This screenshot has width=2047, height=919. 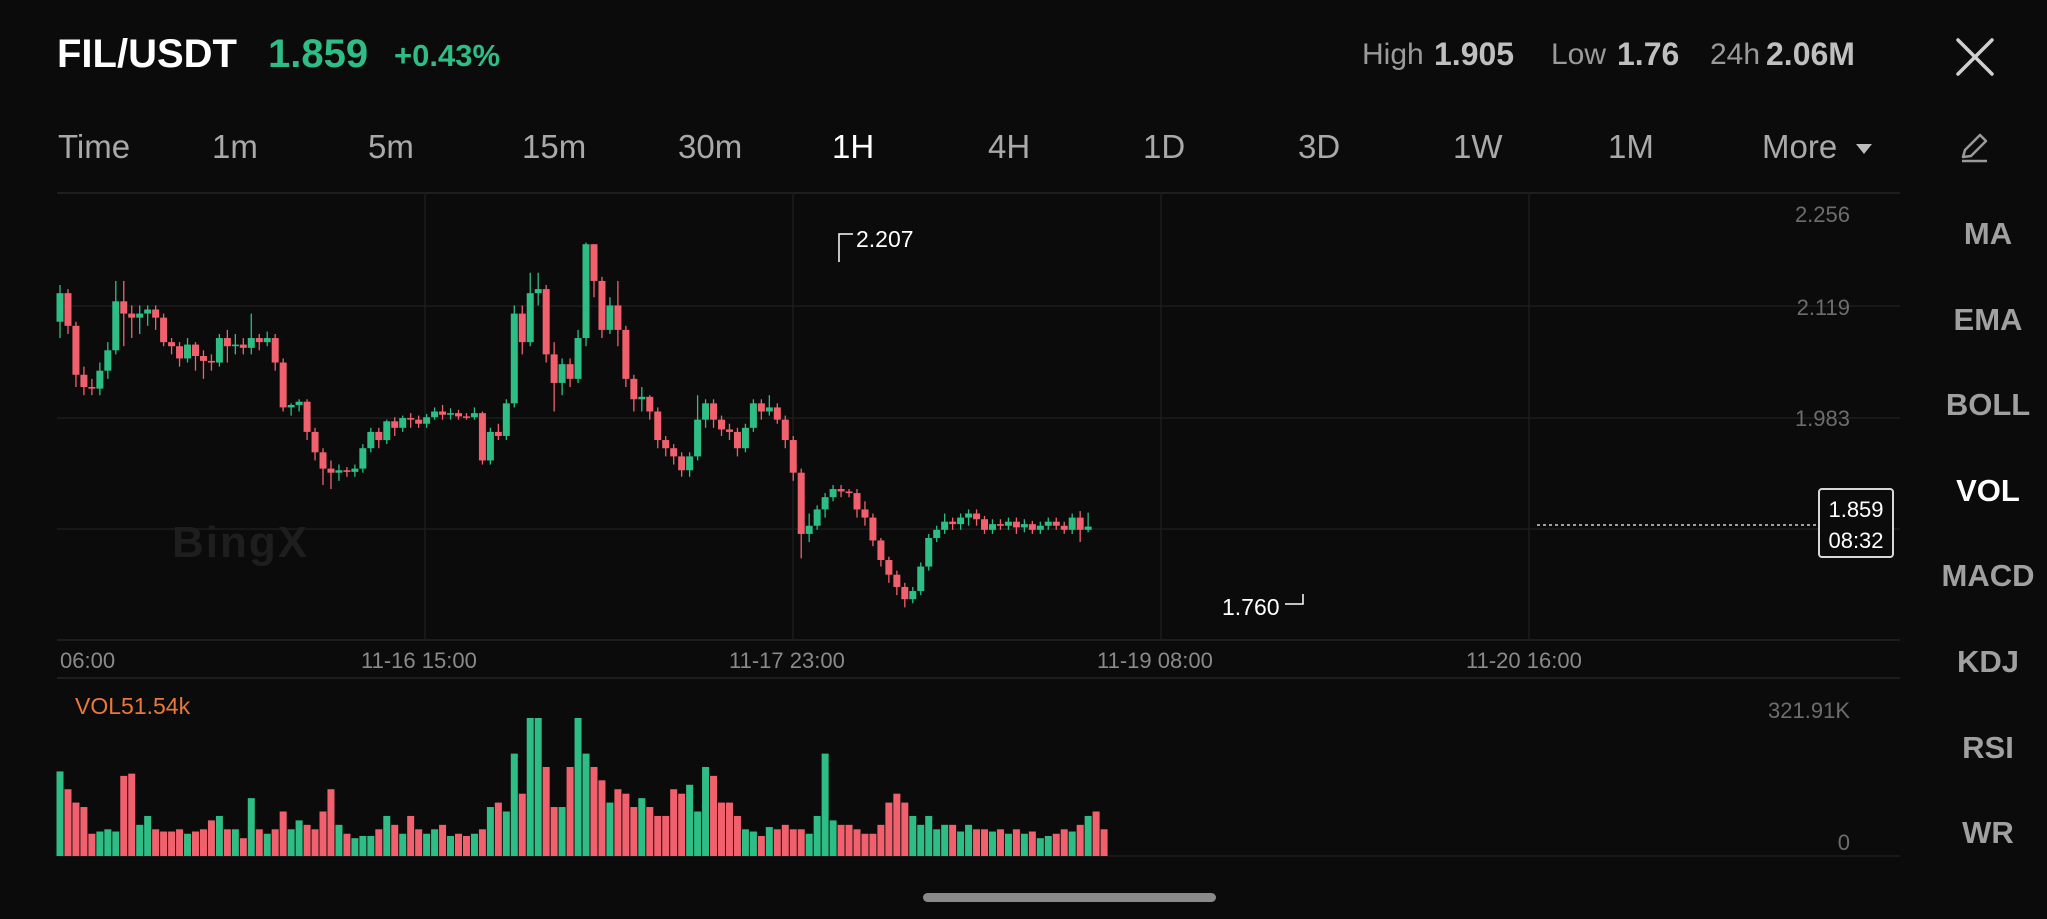 I want to click on tab-5m: 5m, so click(x=391, y=146).